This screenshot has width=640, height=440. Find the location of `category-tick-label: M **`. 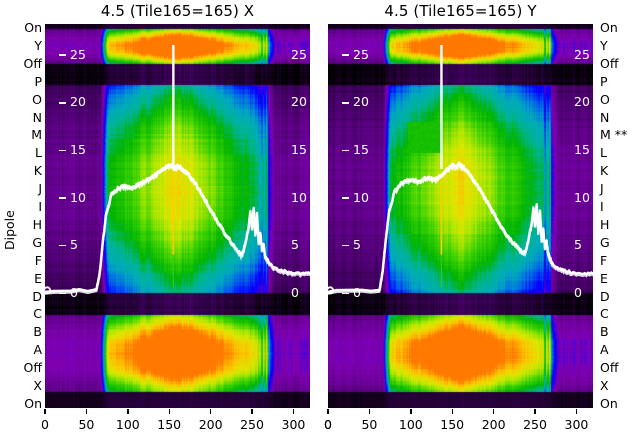

category-tick-label: M ** is located at coordinates (614, 135).